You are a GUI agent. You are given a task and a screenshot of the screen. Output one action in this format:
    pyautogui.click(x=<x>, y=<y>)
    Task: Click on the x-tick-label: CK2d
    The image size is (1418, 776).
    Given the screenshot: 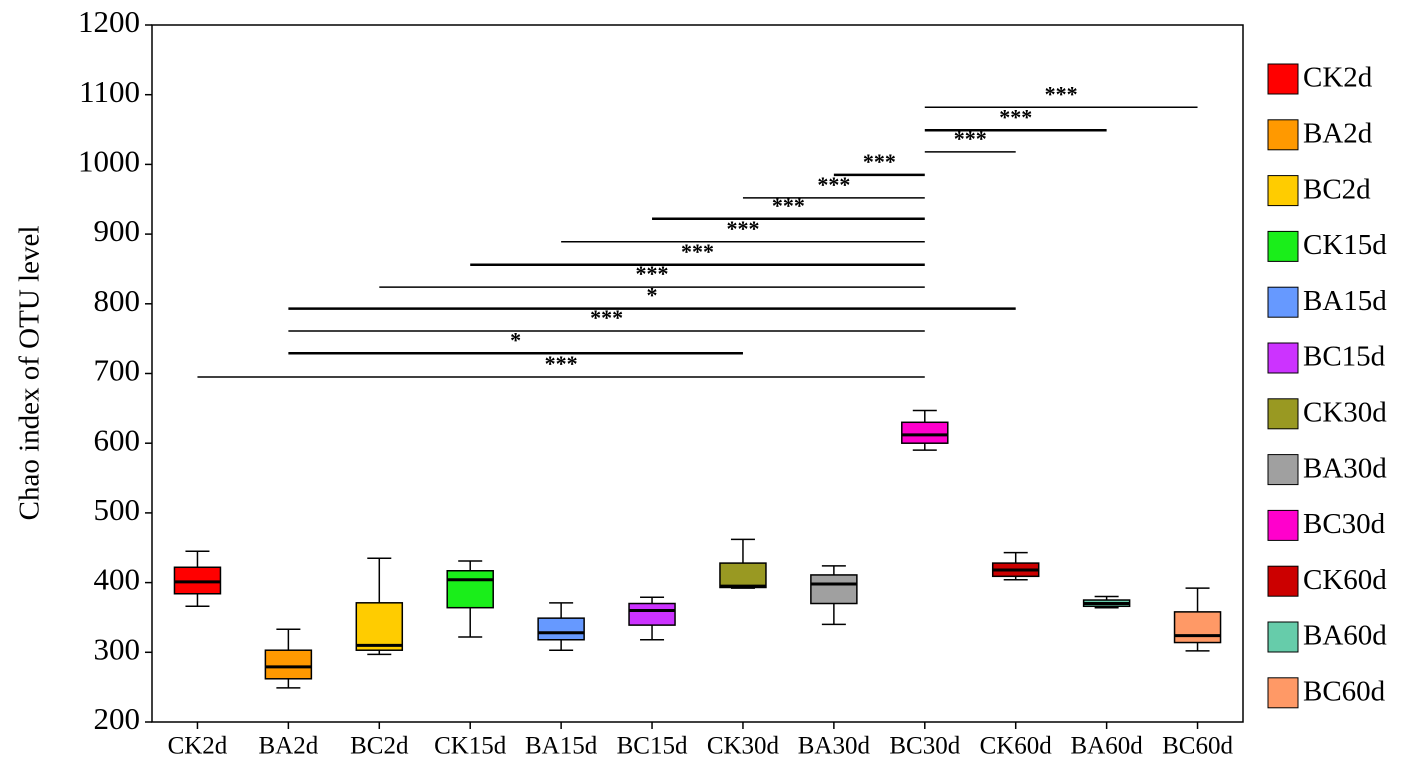 What is the action you would take?
    pyautogui.click(x=198, y=746)
    